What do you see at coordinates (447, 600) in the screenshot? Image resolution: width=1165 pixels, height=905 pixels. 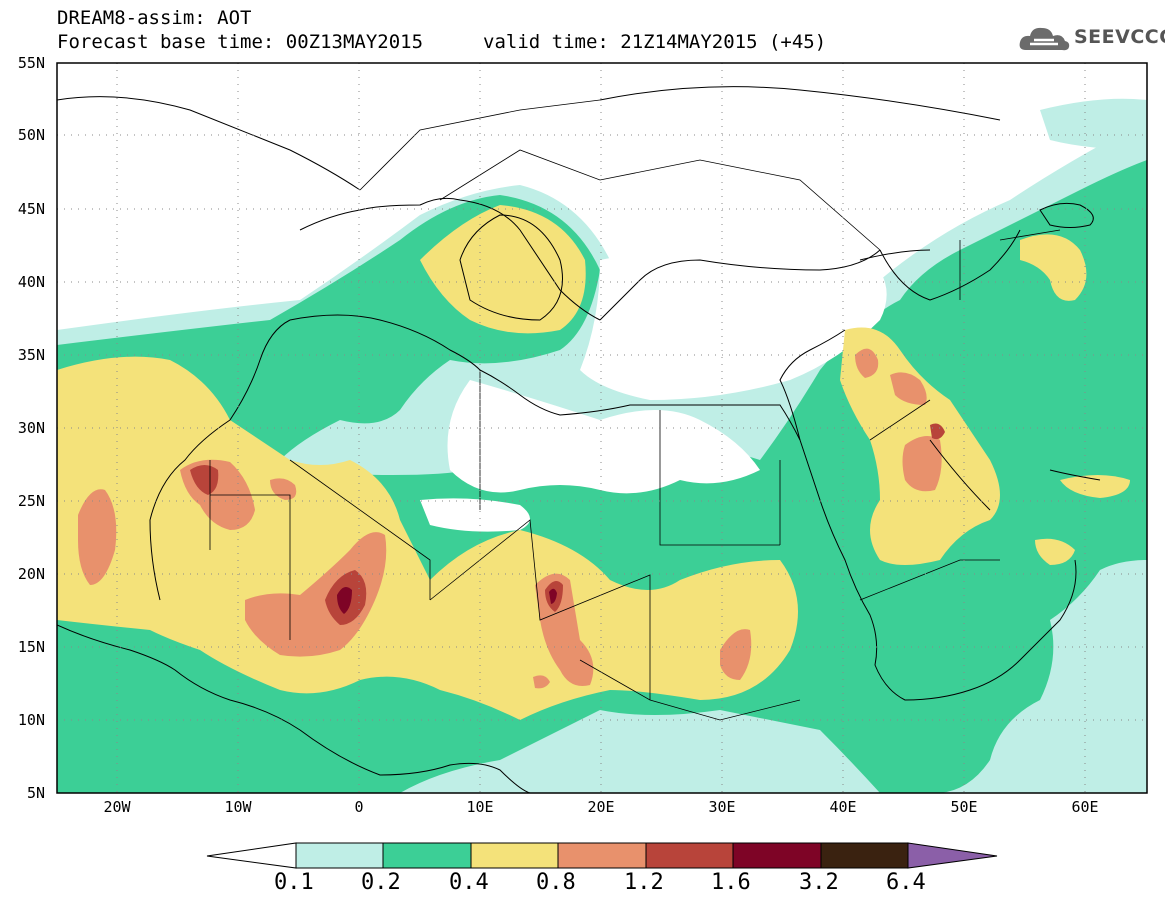 I see `aot-level-1.6` at bounding box center [447, 600].